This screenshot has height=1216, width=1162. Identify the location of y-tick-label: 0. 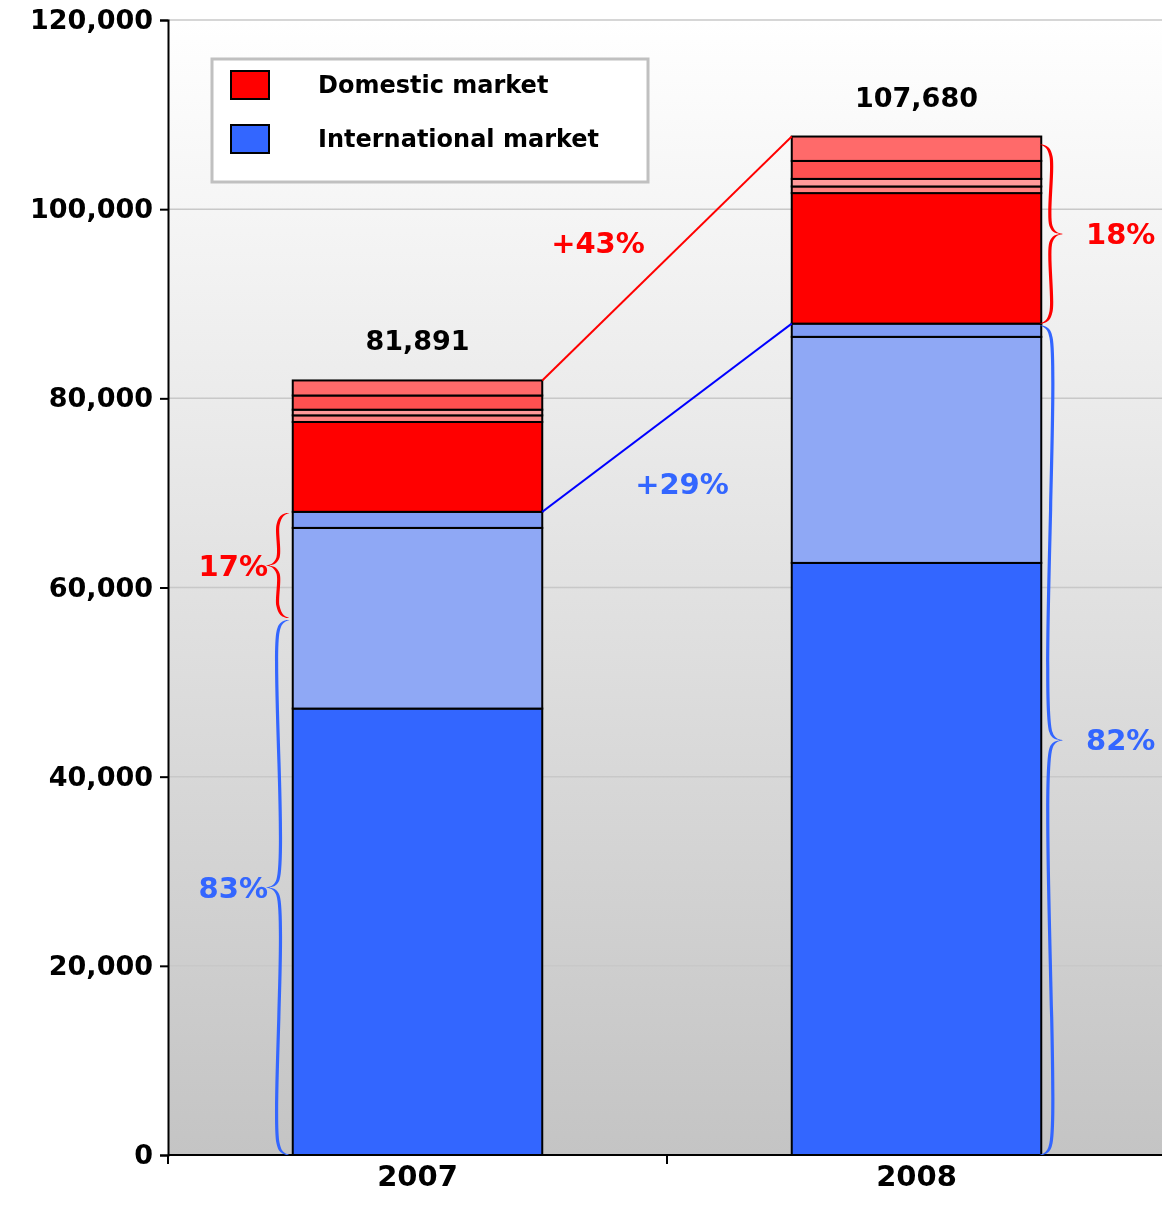
(143, 1155).